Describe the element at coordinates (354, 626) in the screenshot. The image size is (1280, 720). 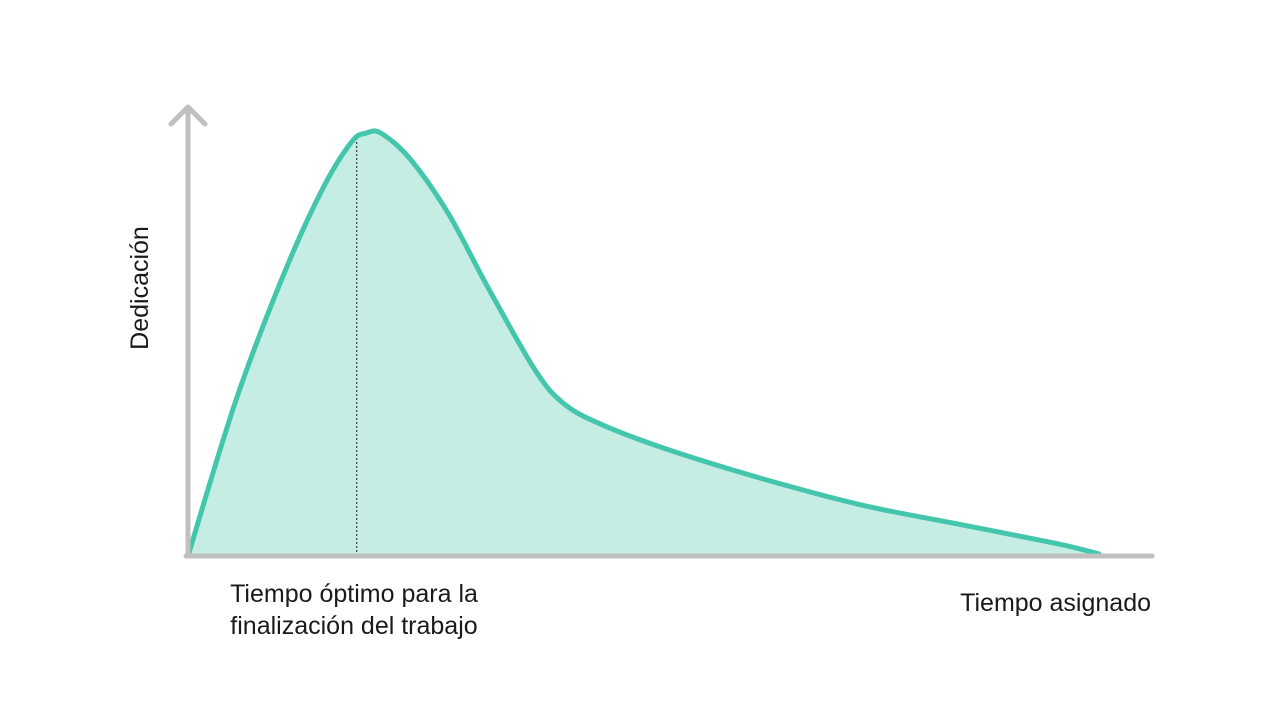
I see `optimal-time-annotation-line-2: finalización del trabajo` at that location.